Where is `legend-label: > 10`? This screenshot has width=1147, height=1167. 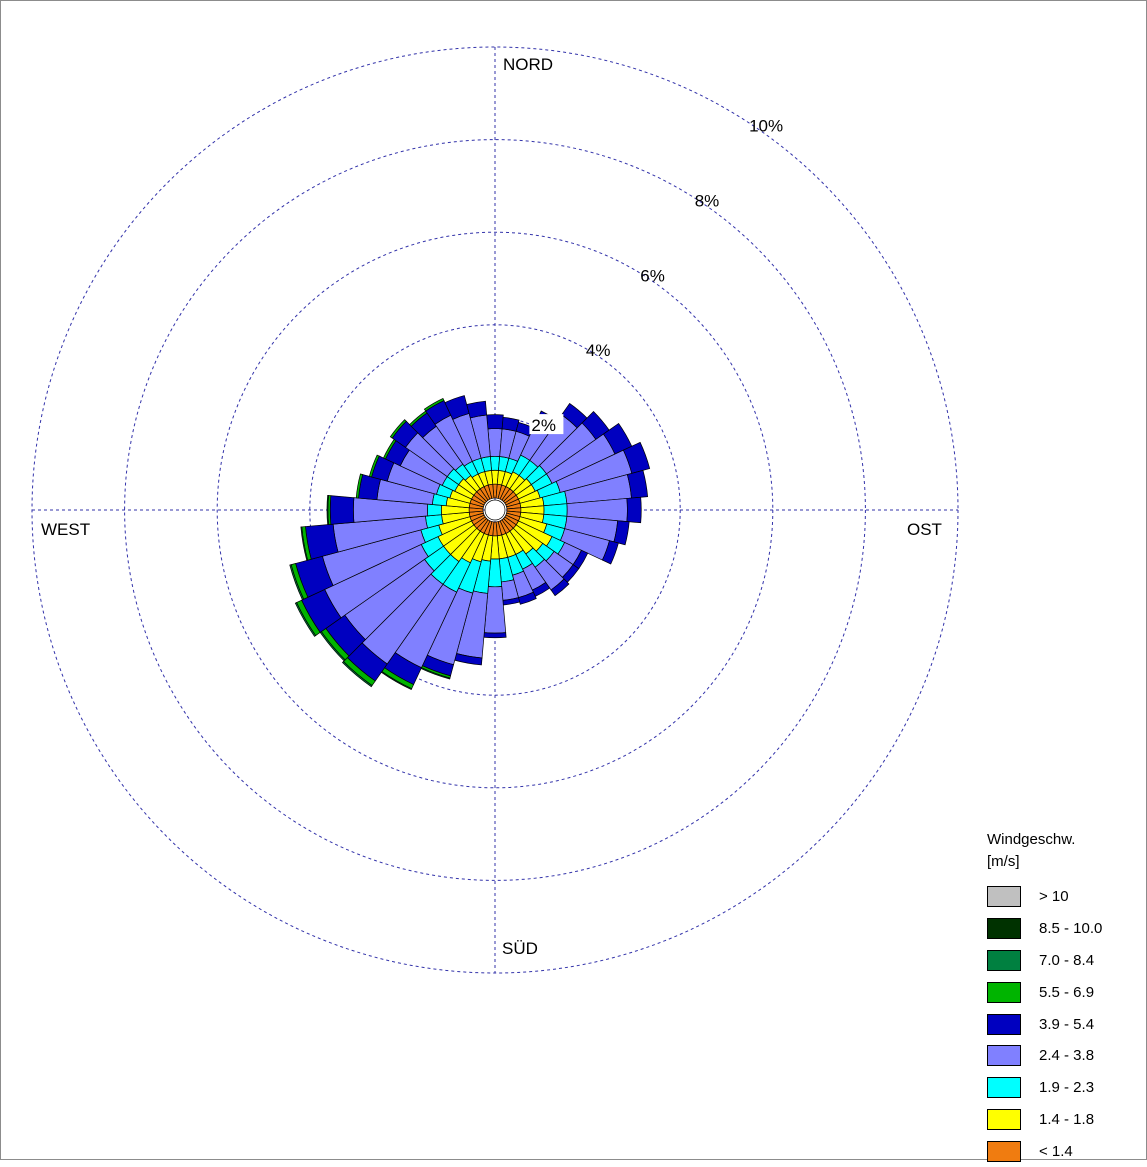 legend-label: > 10 is located at coordinates (1054, 897).